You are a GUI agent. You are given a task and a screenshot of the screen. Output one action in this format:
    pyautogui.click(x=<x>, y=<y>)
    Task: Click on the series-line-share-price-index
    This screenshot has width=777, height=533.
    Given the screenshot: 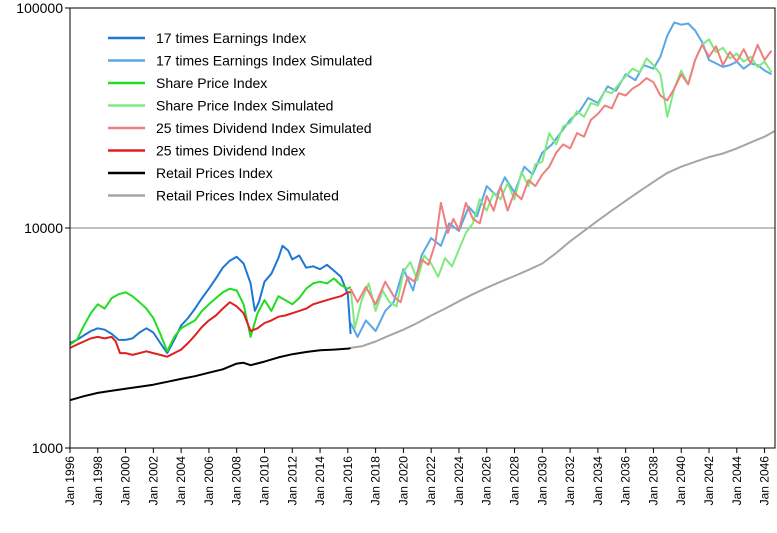 What is the action you would take?
    pyautogui.click(x=210, y=315)
    